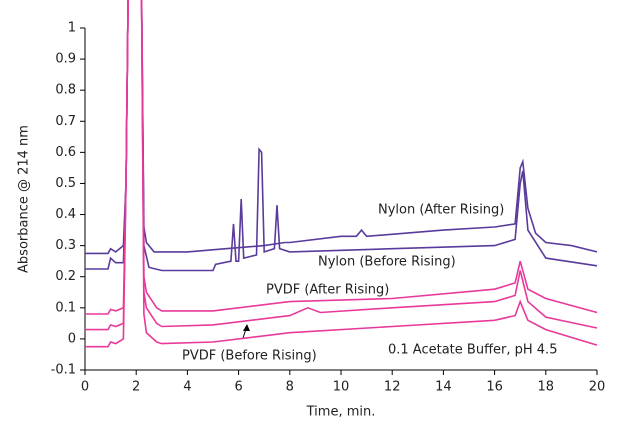 The width and height of the screenshot is (620, 434). What do you see at coordinates (65, 152) in the screenshot?
I see `y-tick-label: 0.6` at bounding box center [65, 152].